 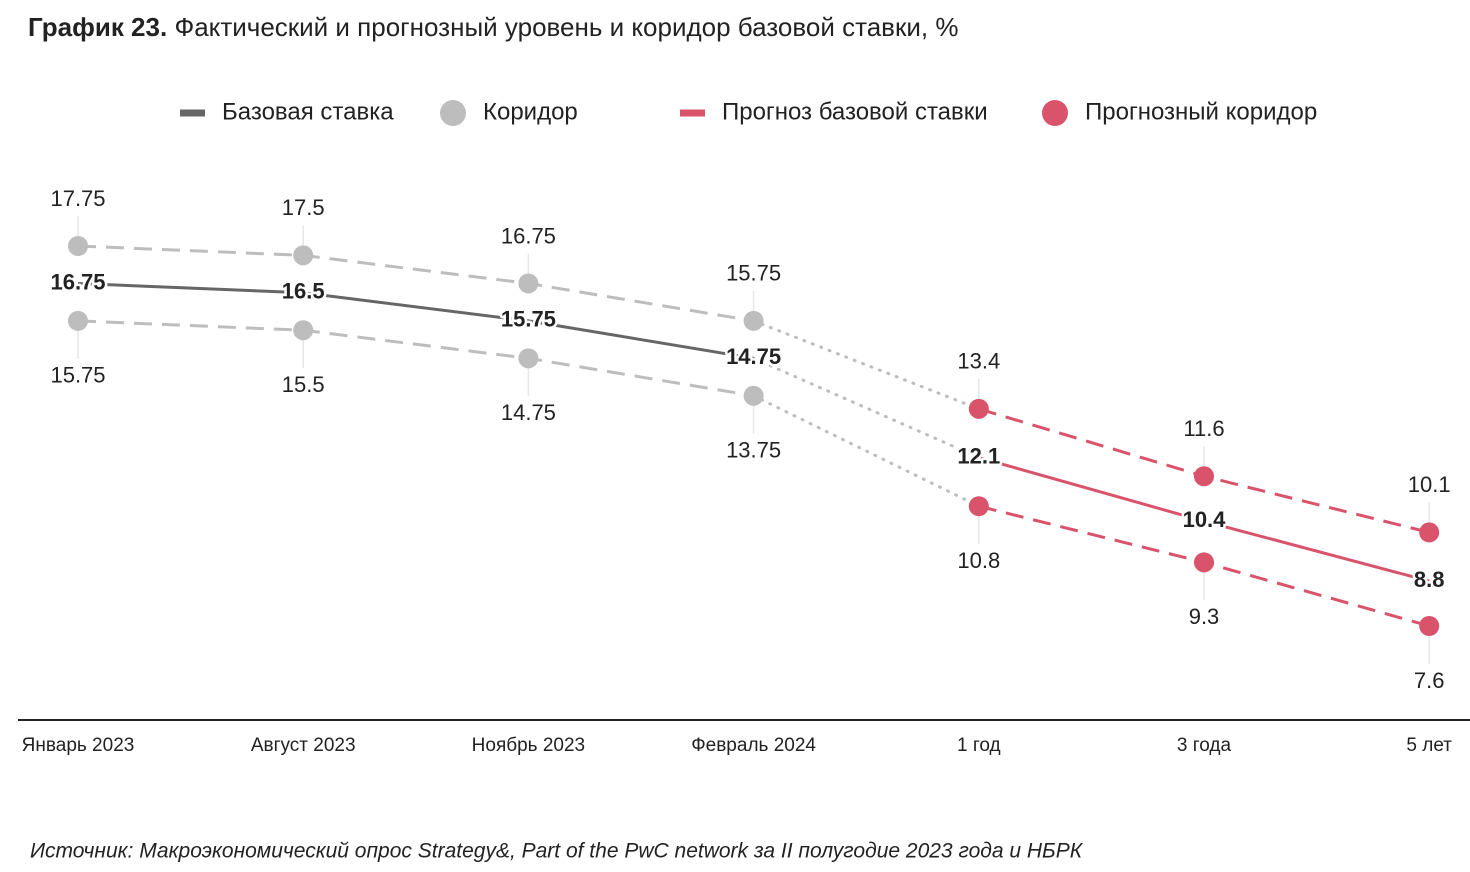 I want to click on value-label: 10.8, so click(x=978, y=560).